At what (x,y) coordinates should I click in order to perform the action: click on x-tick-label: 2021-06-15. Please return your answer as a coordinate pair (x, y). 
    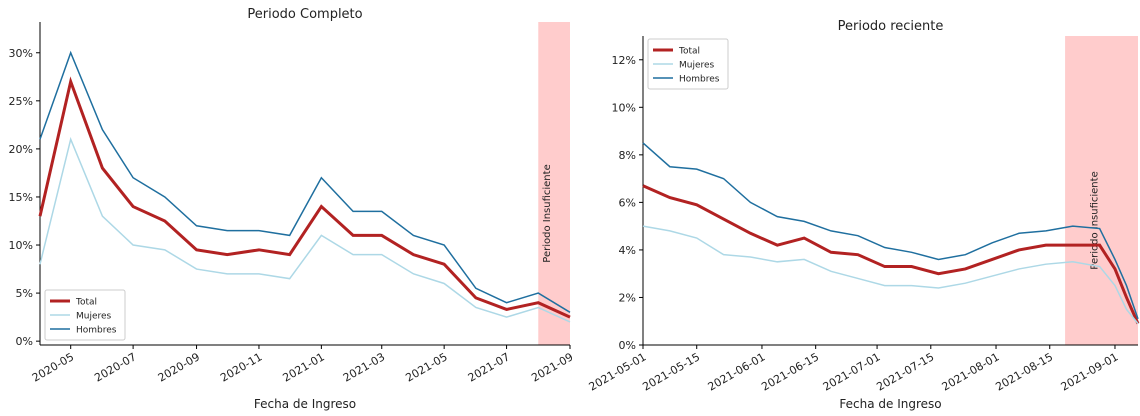
    Looking at the image, I should click on (790, 371).